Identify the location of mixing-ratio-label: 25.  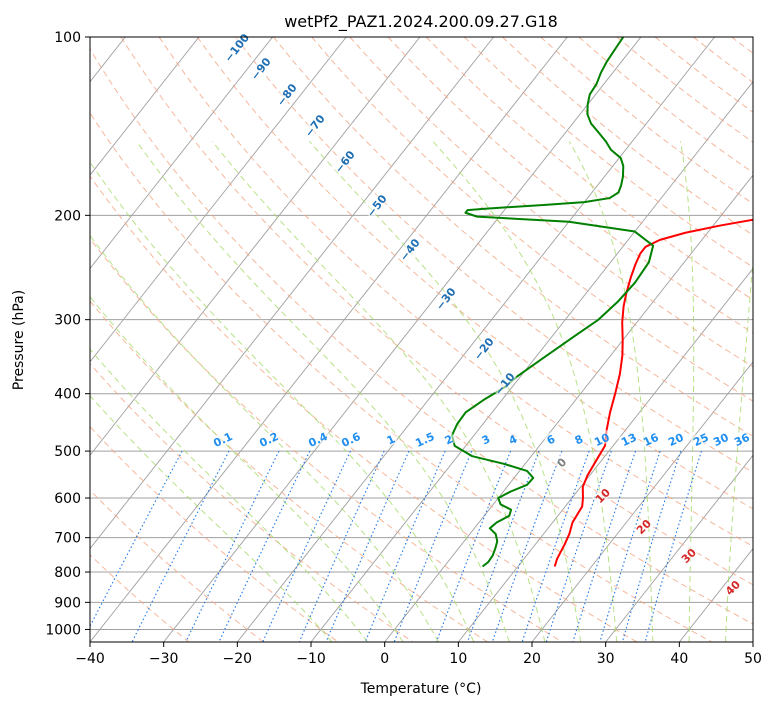
(700, 440).